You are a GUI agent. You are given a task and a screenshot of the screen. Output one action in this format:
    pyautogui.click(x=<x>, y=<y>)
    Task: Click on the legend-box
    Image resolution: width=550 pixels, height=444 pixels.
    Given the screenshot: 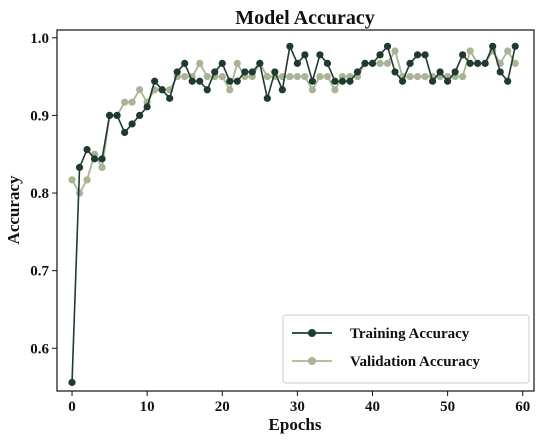 What is the action you would take?
    pyautogui.click(x=406, y=349)
    